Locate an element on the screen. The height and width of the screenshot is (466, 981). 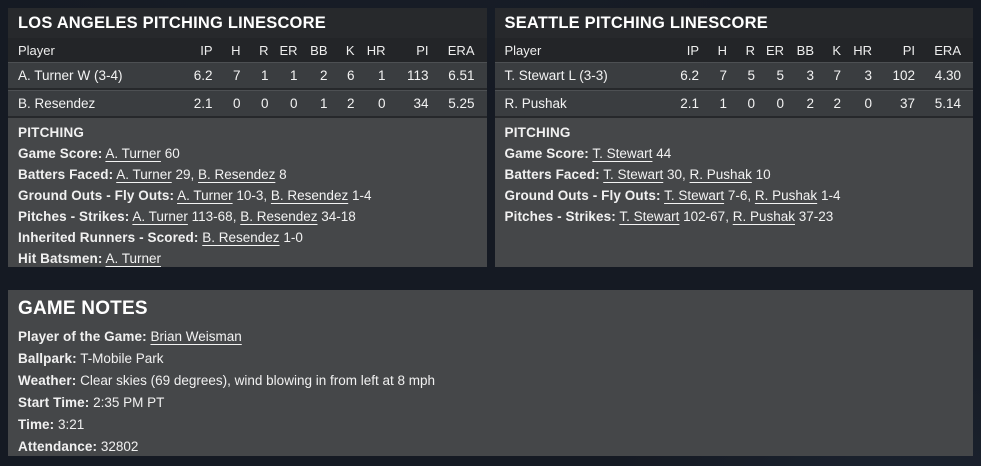
stat-value: 10 is located at coordinates (763, 174).